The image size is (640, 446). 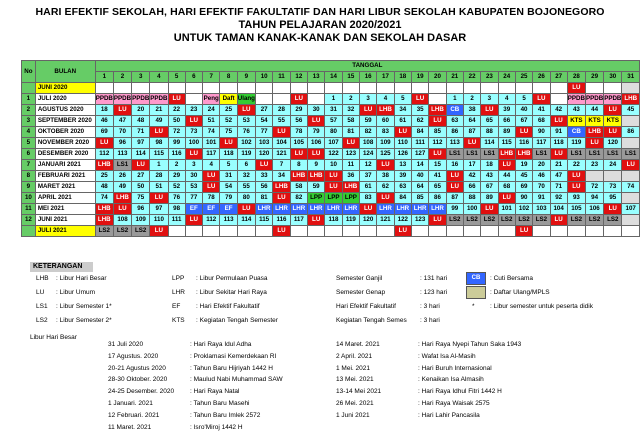 What do you see at coordinates (264, 77) in the screenshot?
I see `day-header: 10` at bounding box center [264, 77].